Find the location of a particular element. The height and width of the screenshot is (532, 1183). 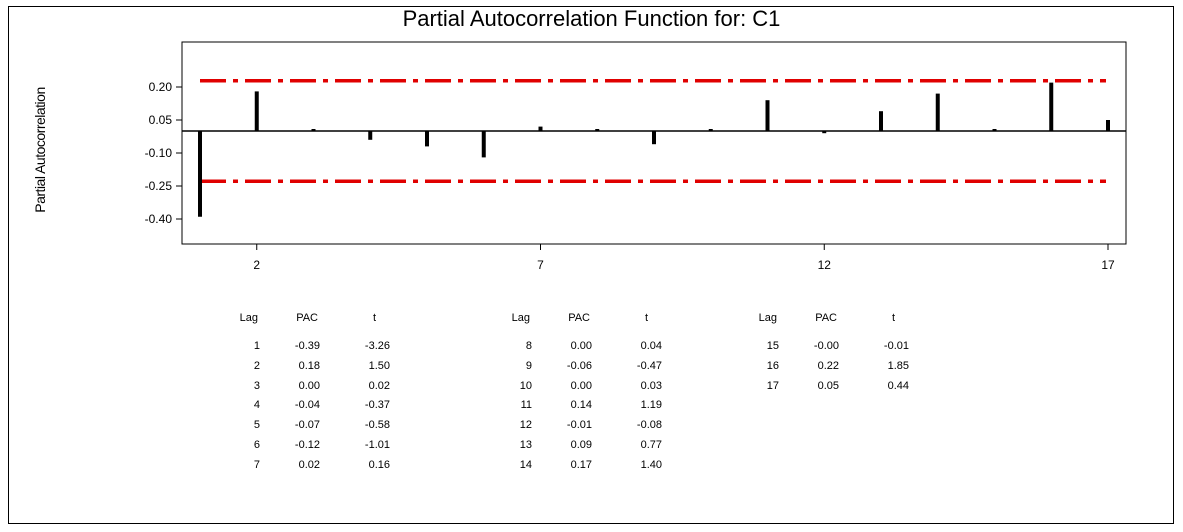

table-cell-t: 1.50 is located at coordinates (379, 365).